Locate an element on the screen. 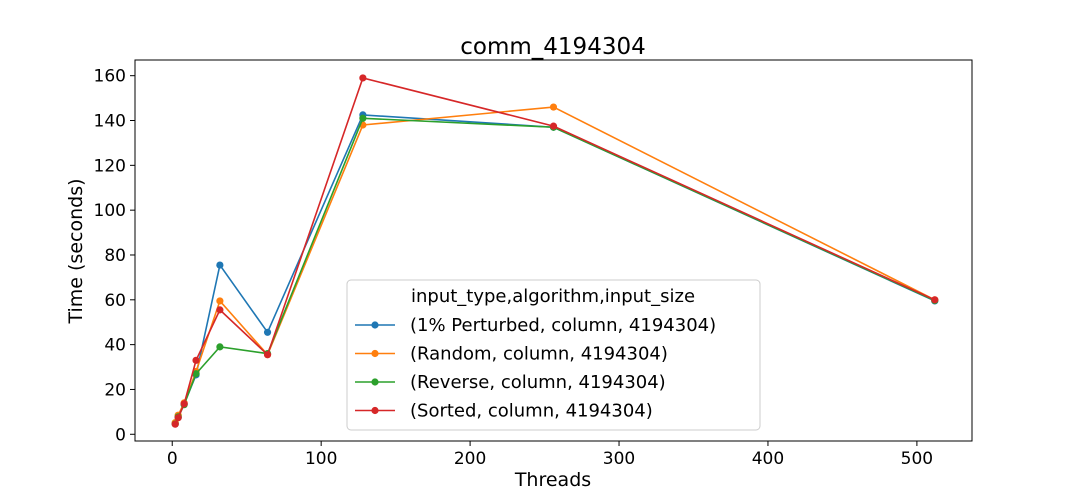  legend-label: (Random, column, 4194304) is located at coordinates (539, 354).